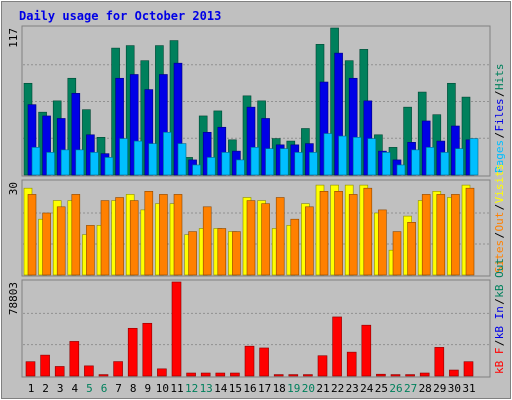 The image size is (512, 400). Describe the element at coordinates (352, 388) in the screenshot. I see `day-label-23: 23` at that location.